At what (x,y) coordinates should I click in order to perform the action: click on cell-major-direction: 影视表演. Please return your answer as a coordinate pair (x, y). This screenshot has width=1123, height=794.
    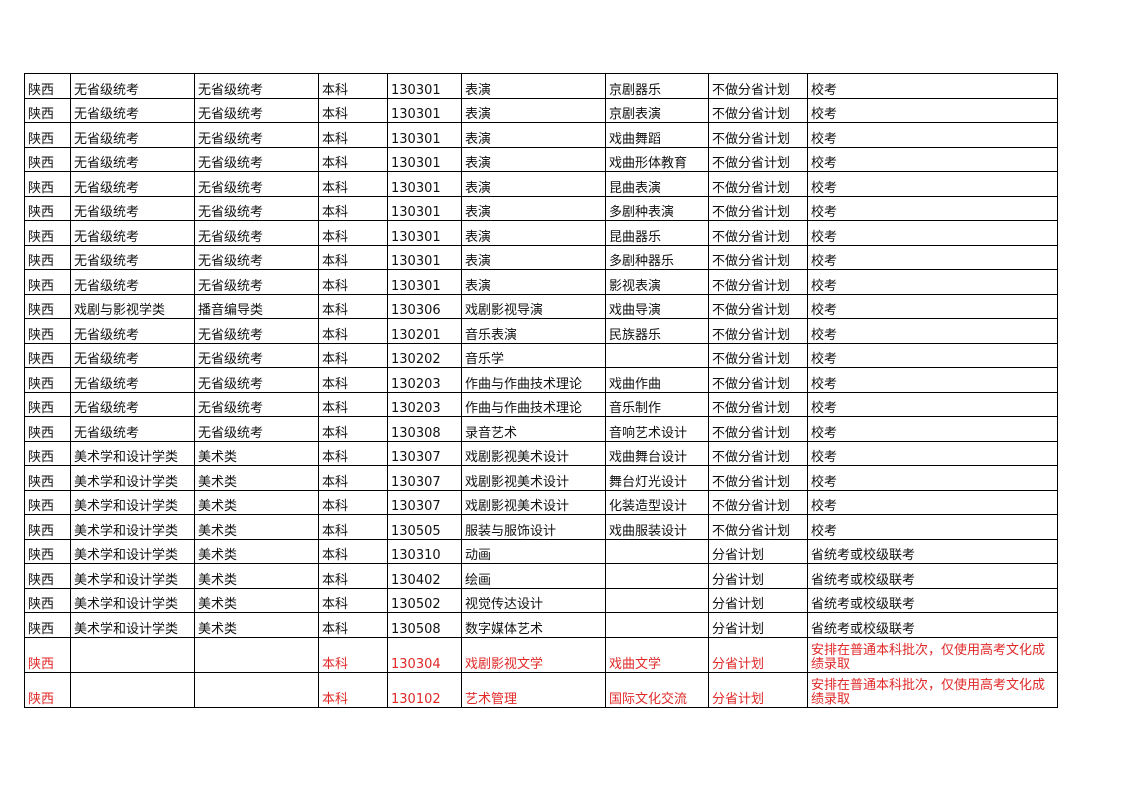
    Looking at the image, I should click on (657, 282).